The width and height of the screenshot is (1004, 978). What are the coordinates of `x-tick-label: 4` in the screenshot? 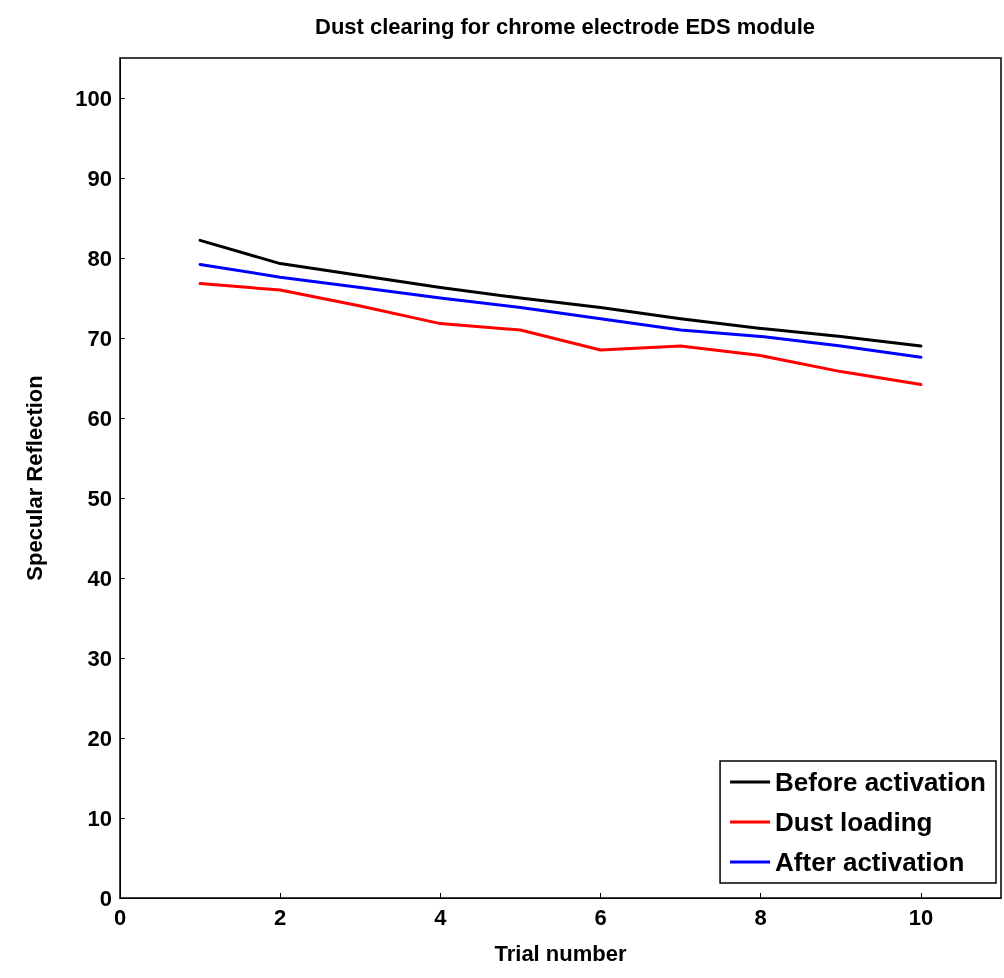 It's located at (441, 917).